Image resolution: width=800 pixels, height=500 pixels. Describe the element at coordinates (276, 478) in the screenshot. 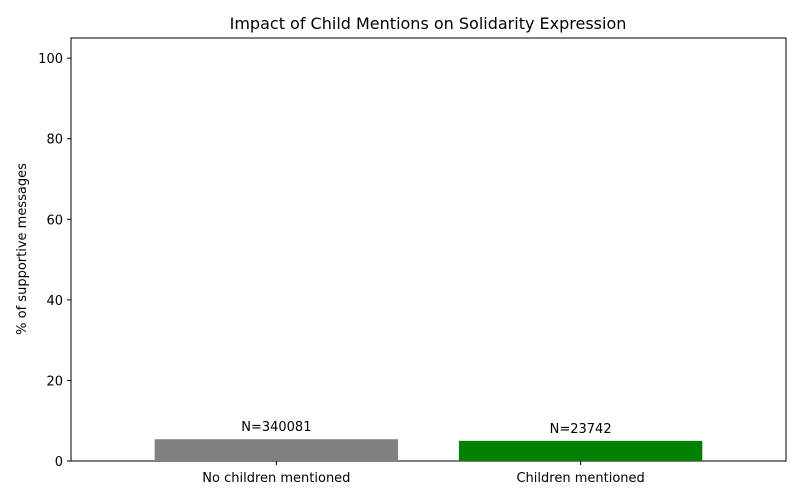

I see `x-tick-label: No children mentioned` at that location.